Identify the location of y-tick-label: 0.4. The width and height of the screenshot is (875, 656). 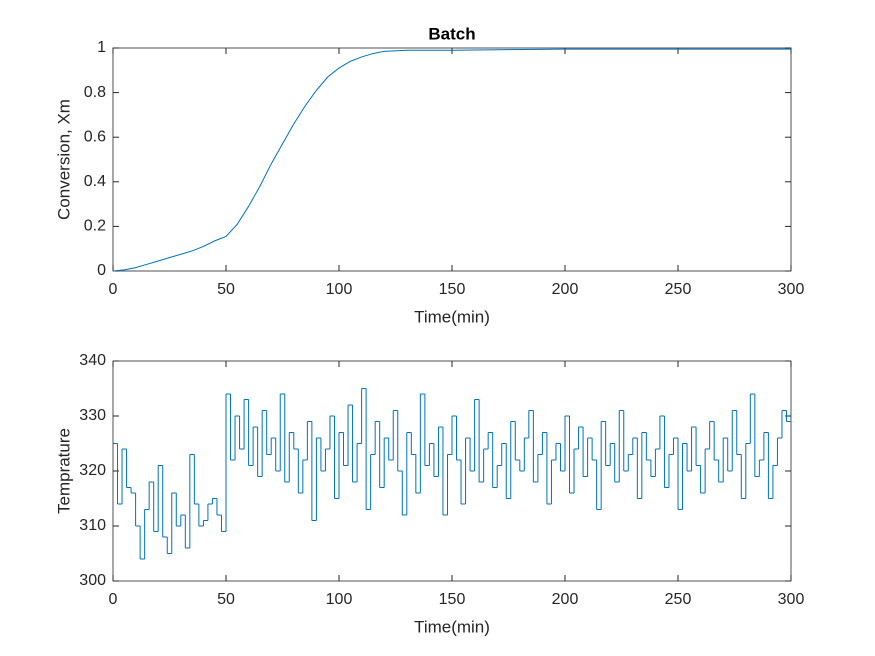
(95, 181).